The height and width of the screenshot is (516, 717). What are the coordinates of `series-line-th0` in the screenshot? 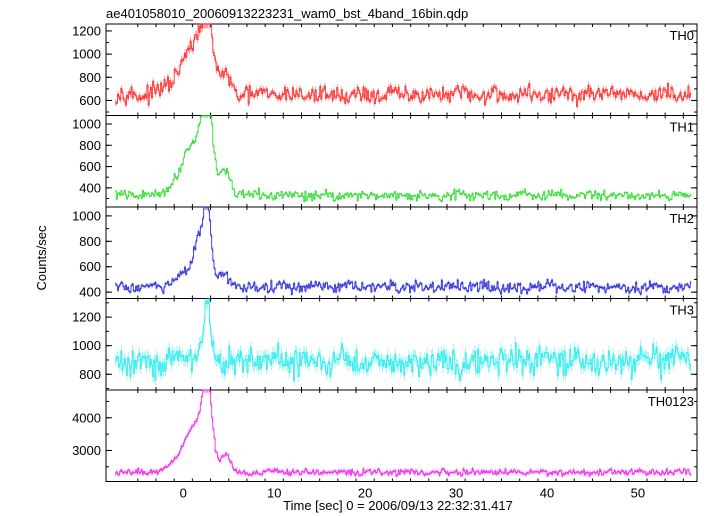 It's located at (403, 65).